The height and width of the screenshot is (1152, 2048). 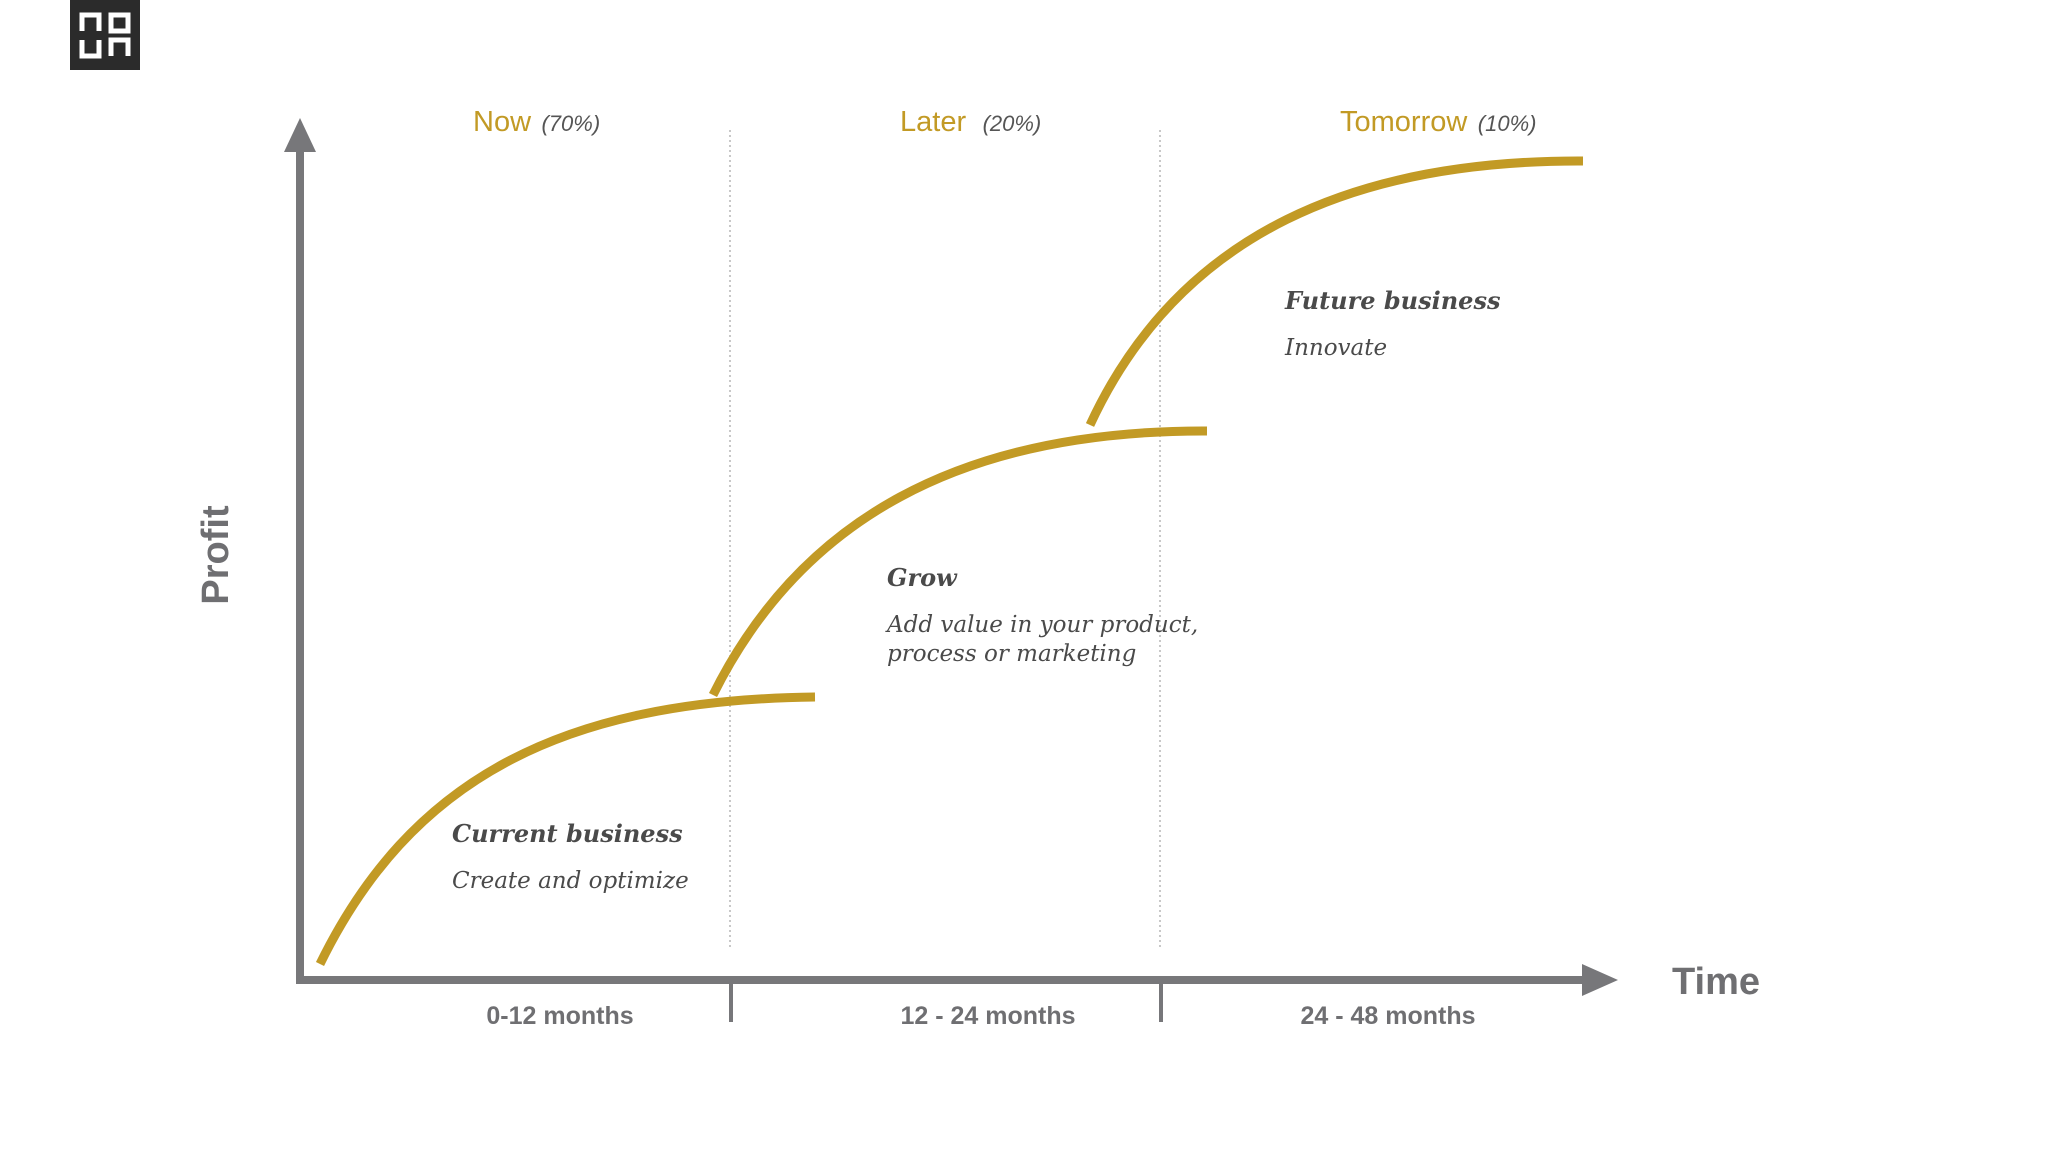 I want to click on phase-header-later: Later (20%), so click(x=970, y=122).